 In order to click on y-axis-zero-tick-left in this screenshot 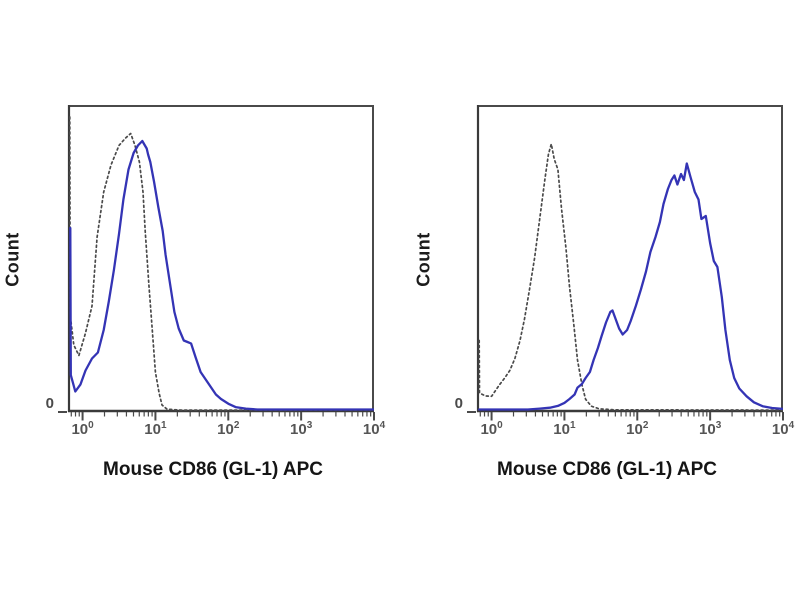, I will do `click(62, 412)`.